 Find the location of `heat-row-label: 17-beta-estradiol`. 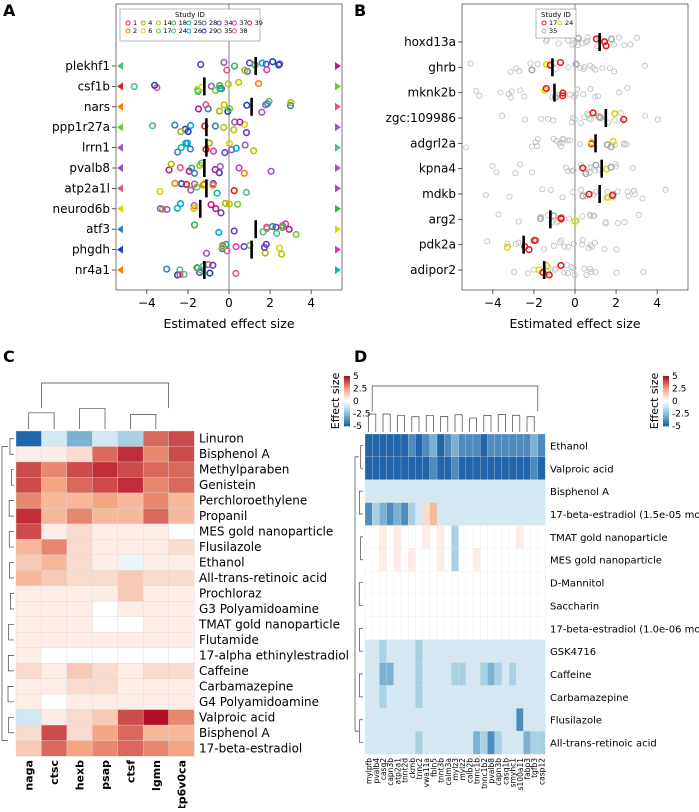

heat-row-label: 17-beta-estradiol is located at coordinates (250, 748).